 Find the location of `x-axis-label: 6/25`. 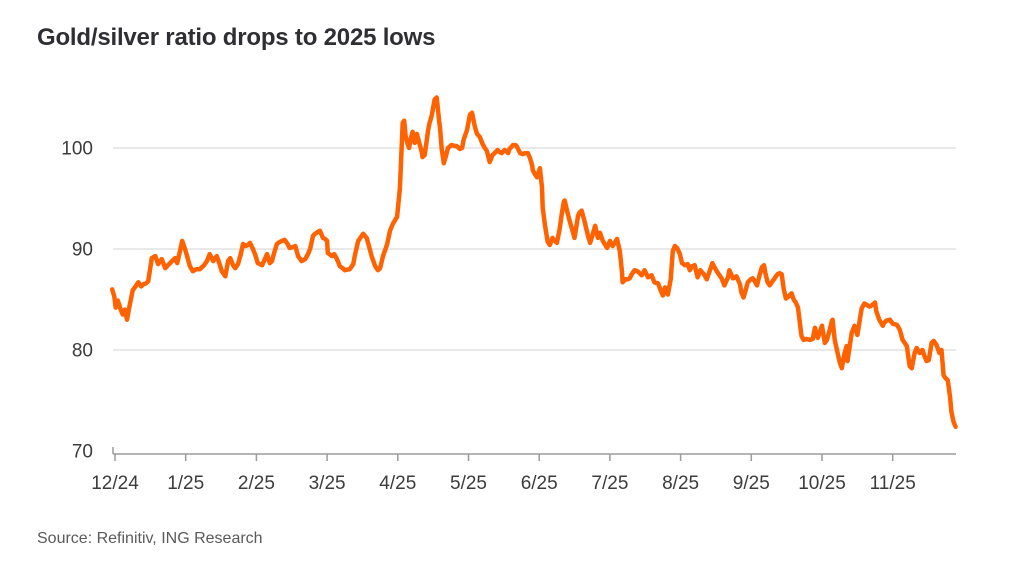

x-axis-label: 6/25 is located at coordinates (539, 483).